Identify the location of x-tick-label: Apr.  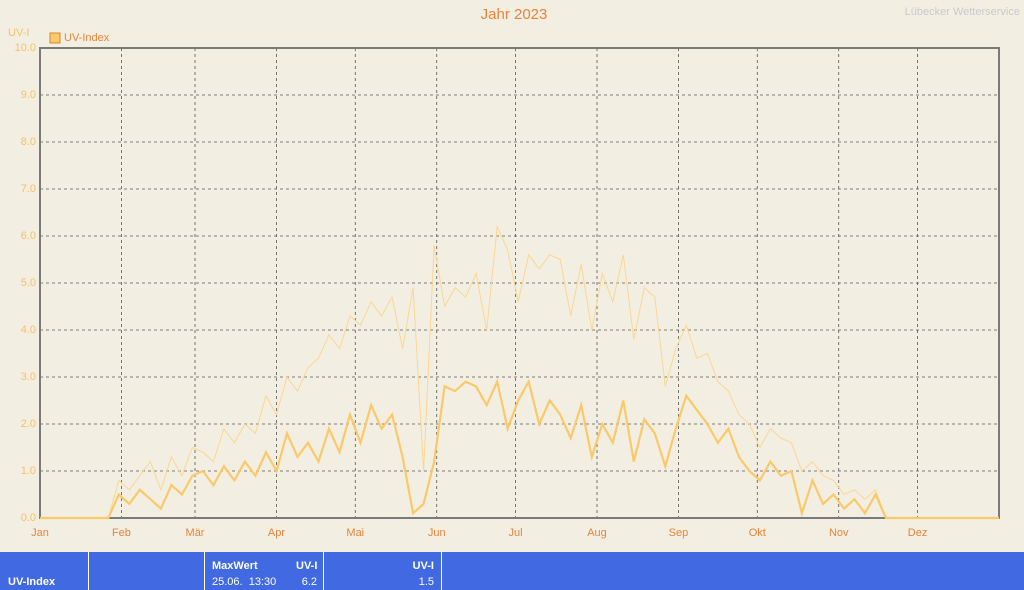
(276, 533).